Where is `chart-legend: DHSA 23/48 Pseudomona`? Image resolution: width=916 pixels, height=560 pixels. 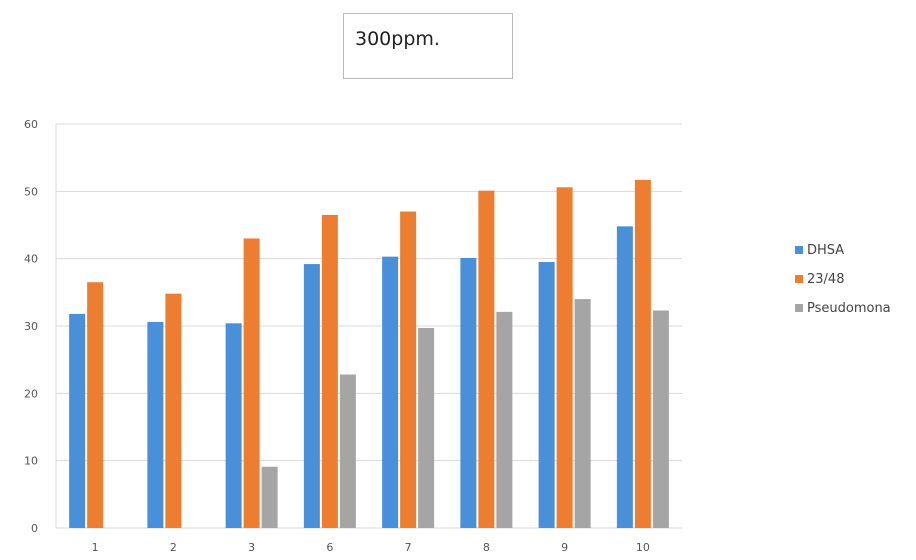
chart-legend: DHSA 23/48 Pseudomona is located at coordinates (843, 283).